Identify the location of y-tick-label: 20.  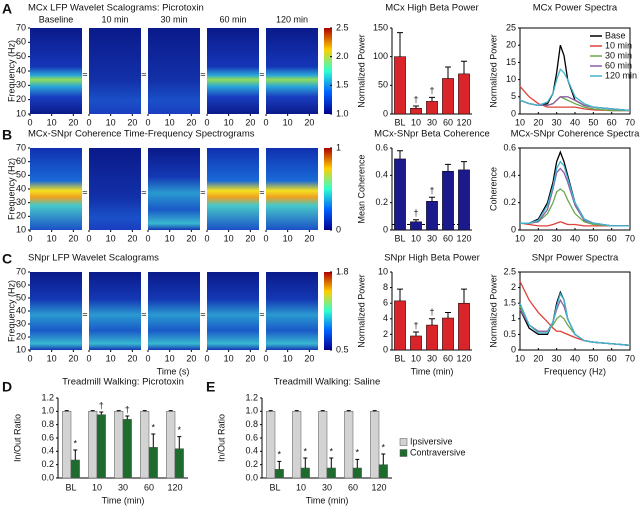
(21, 336).